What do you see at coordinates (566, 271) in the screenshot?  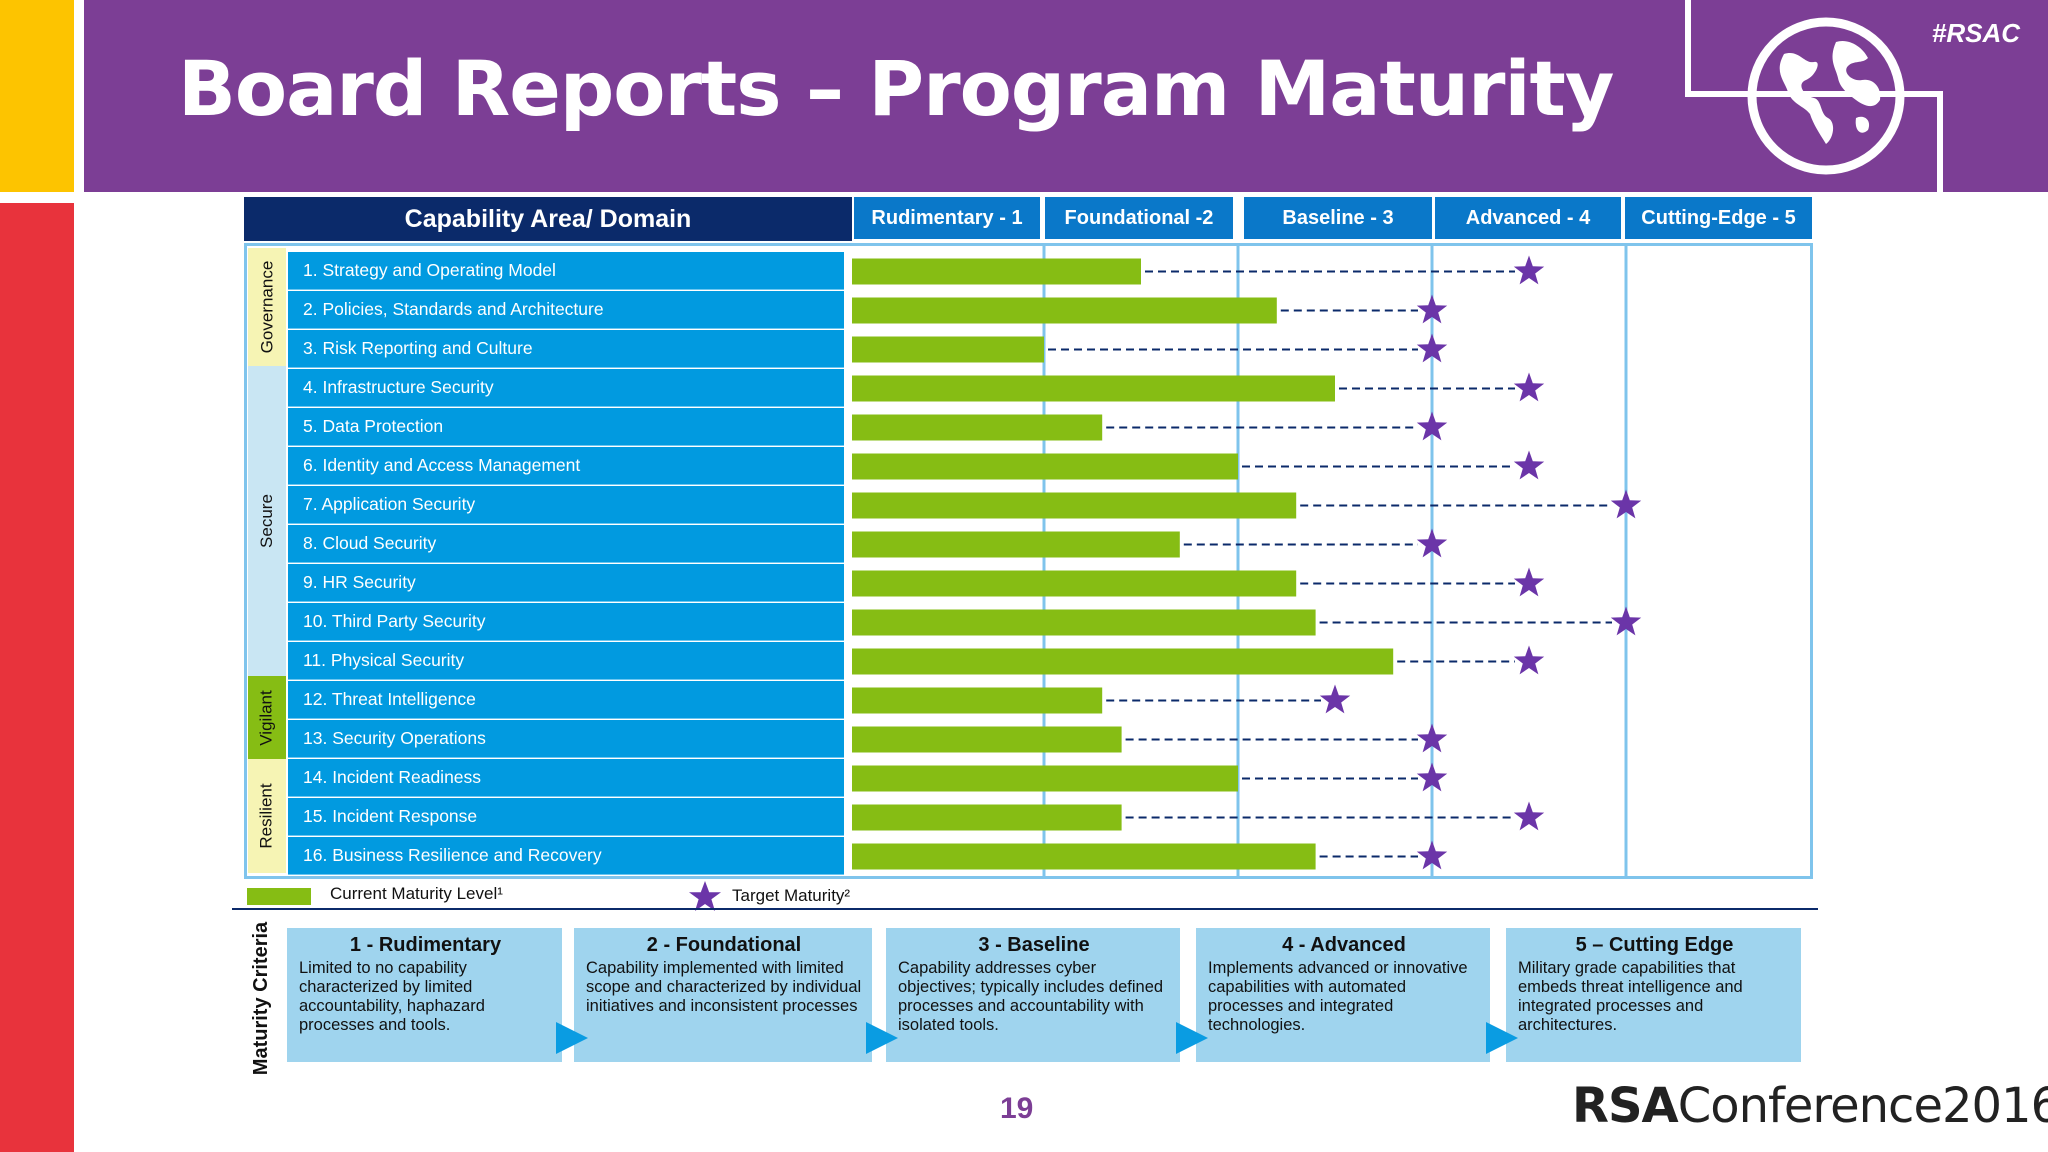 I see `row-label: 1. Strategy and Operating Model` at bounding box center [566, 271].